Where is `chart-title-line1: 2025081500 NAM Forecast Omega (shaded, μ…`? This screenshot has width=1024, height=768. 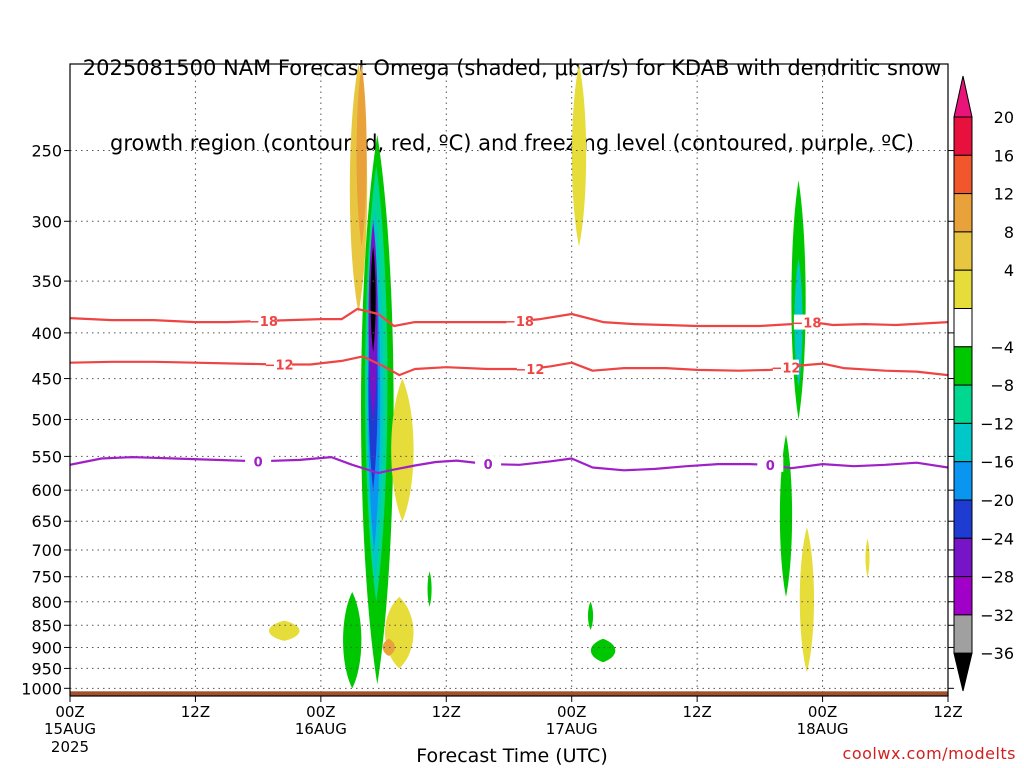
chart-title-line1: 2025081500 NAM Forecast Omega (shaded, μ… is located at coordinates (512, 68).